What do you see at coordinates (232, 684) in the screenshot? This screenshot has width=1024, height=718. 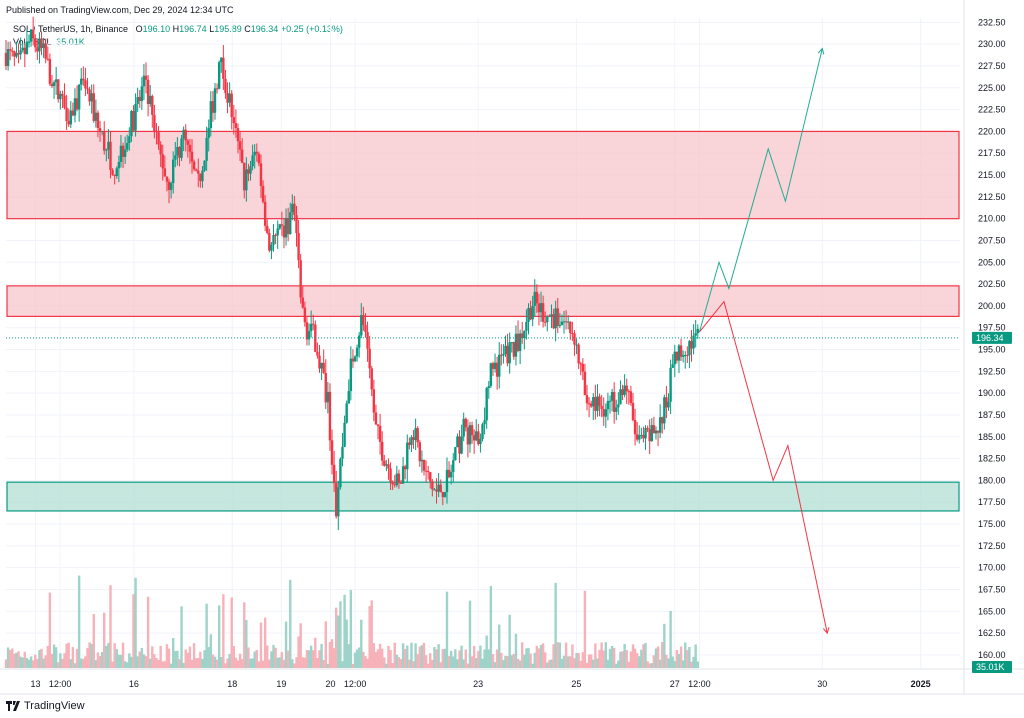 I see `x-tick-label: 18` at bounding box center [232, 684].